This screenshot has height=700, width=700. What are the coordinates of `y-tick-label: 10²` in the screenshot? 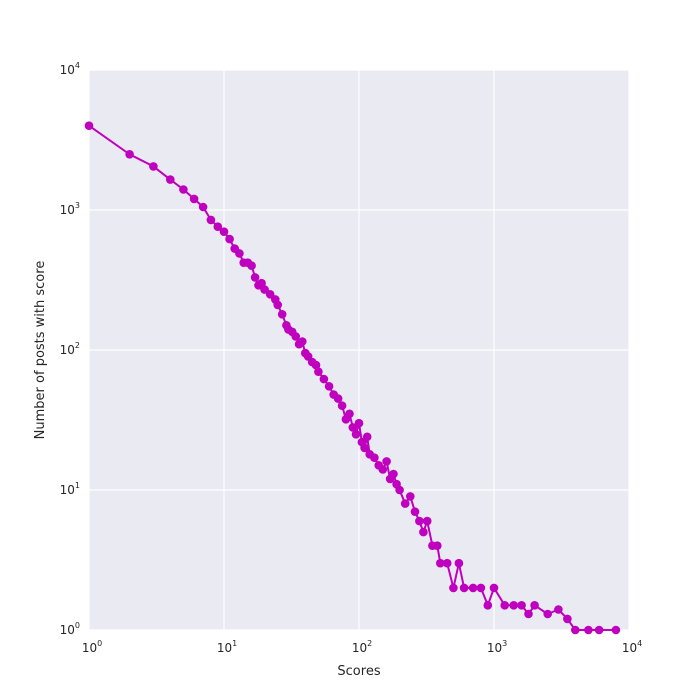 It's located at (70, 349).